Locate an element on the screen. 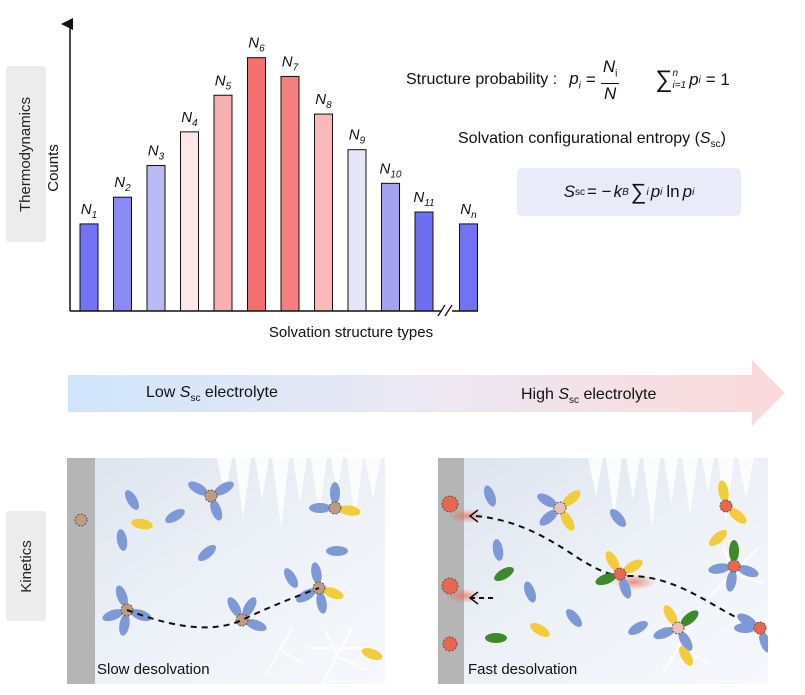  fast-pathway-line is located at coordinates (612, 569).